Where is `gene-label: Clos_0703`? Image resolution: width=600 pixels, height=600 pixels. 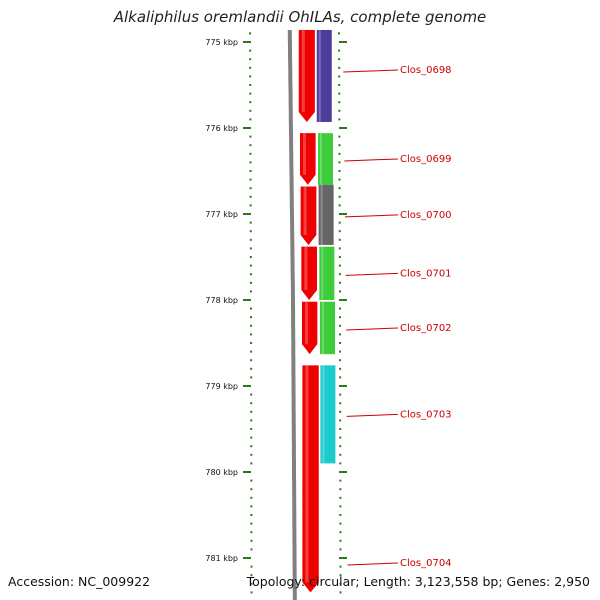 gene-label: Clos_0703 is located at coordinates (426, 414).